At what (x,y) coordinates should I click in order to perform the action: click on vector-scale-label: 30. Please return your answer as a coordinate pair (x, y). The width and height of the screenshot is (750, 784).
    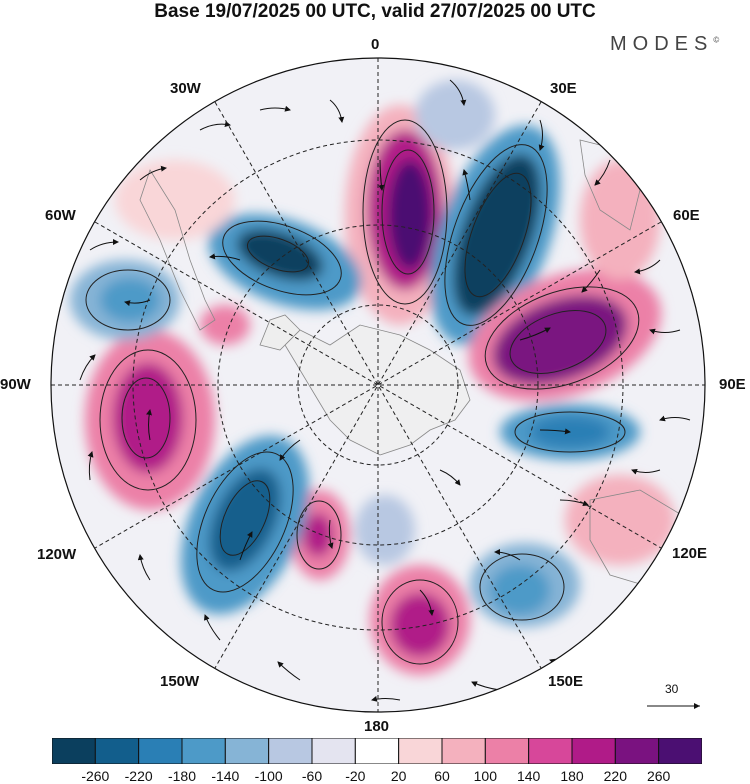
    Looking at the image, I should click on (672, 689).